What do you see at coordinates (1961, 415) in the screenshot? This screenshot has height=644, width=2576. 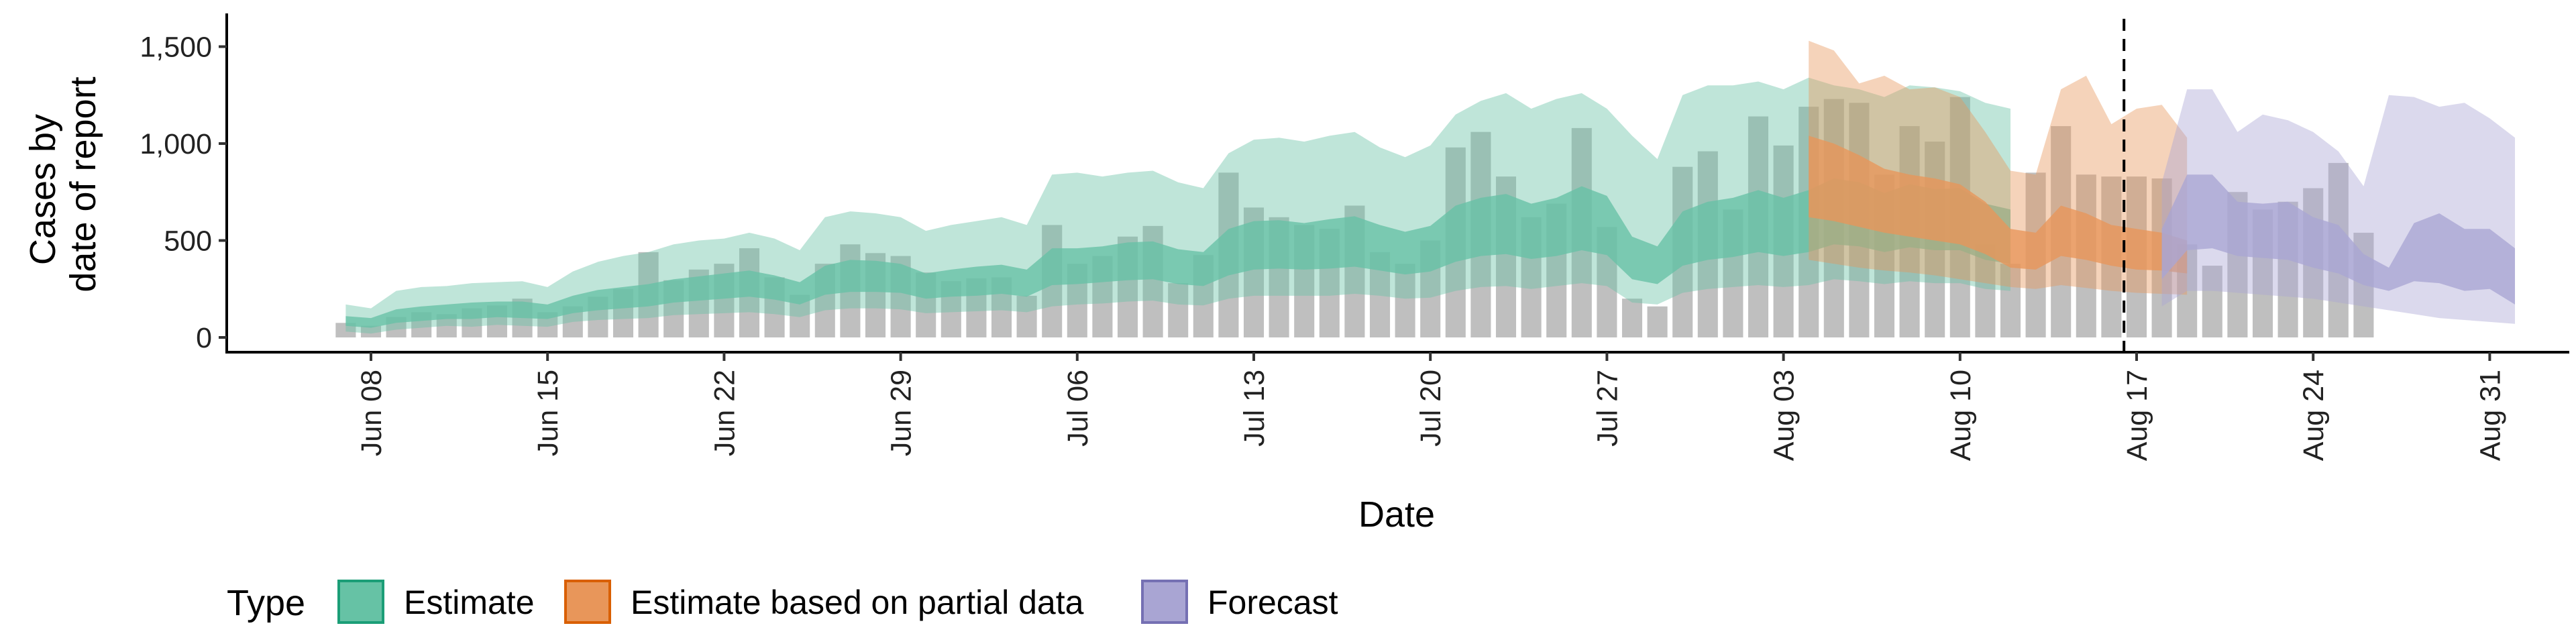 I see `x-tick-label-9: Aug 10` at bounding box center [1961, 415].